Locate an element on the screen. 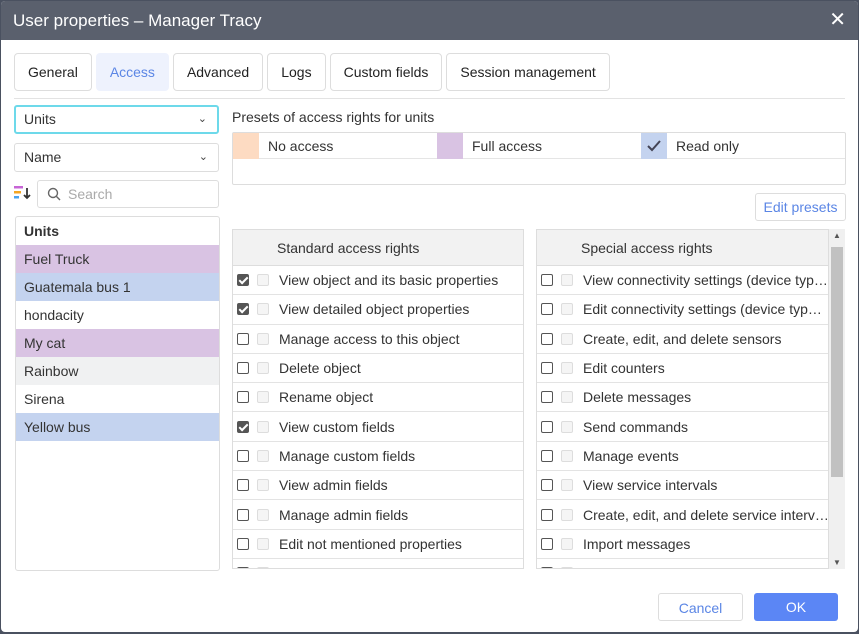  table-row: Delete messages is located at coordinates (682, 398).